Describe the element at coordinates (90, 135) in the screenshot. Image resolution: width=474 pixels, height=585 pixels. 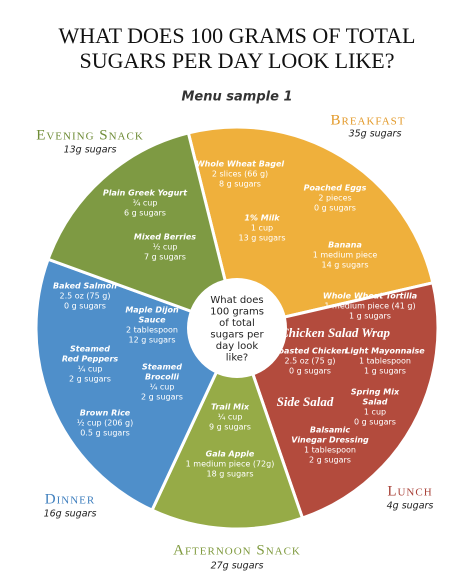
I see `meal-label: Evening Snack` at that location.